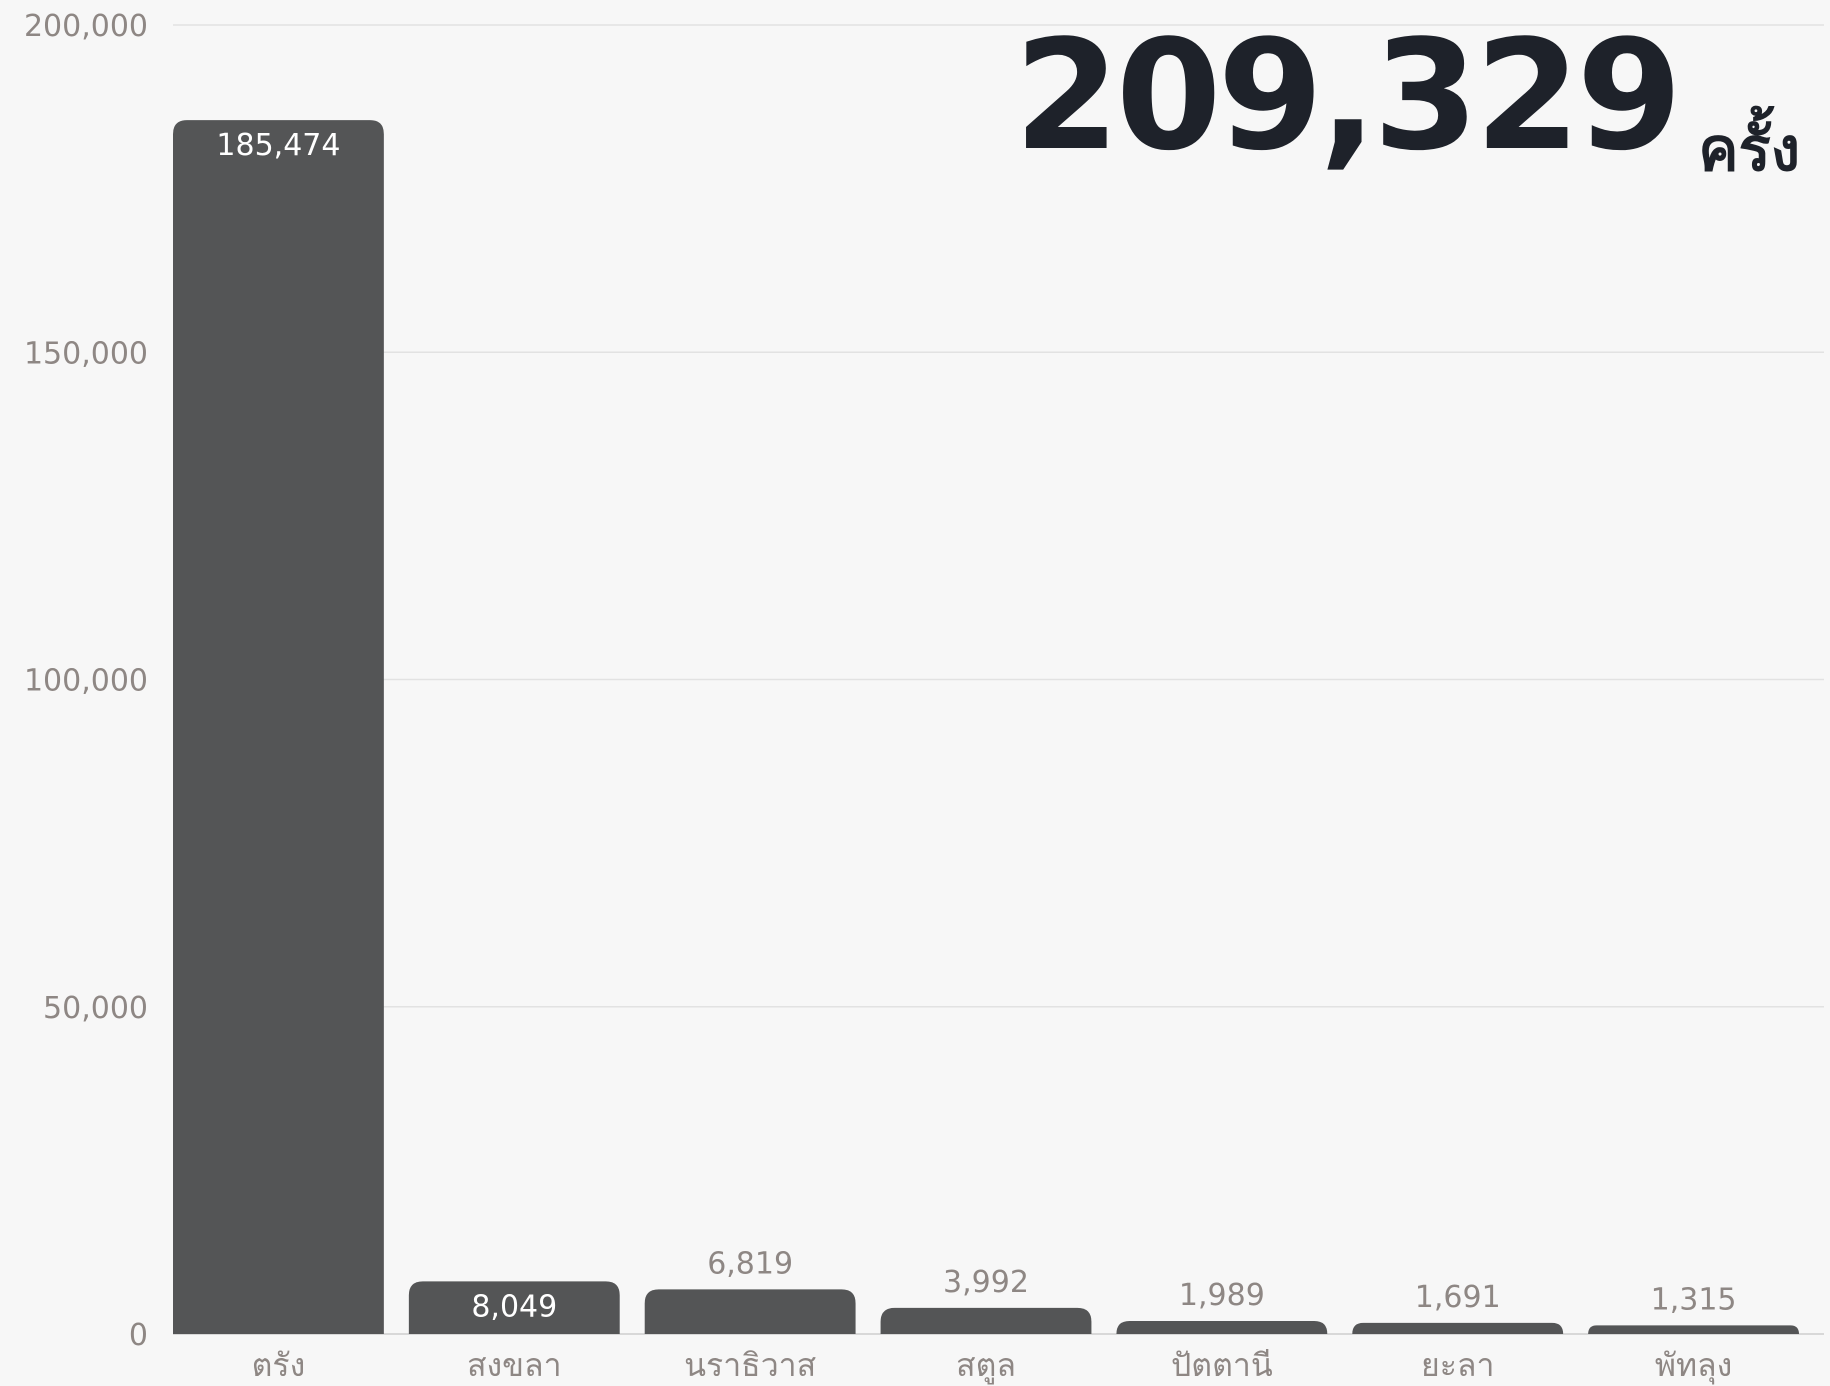  I want to click on total-unit: ครั้ง, so click(1749, 150).